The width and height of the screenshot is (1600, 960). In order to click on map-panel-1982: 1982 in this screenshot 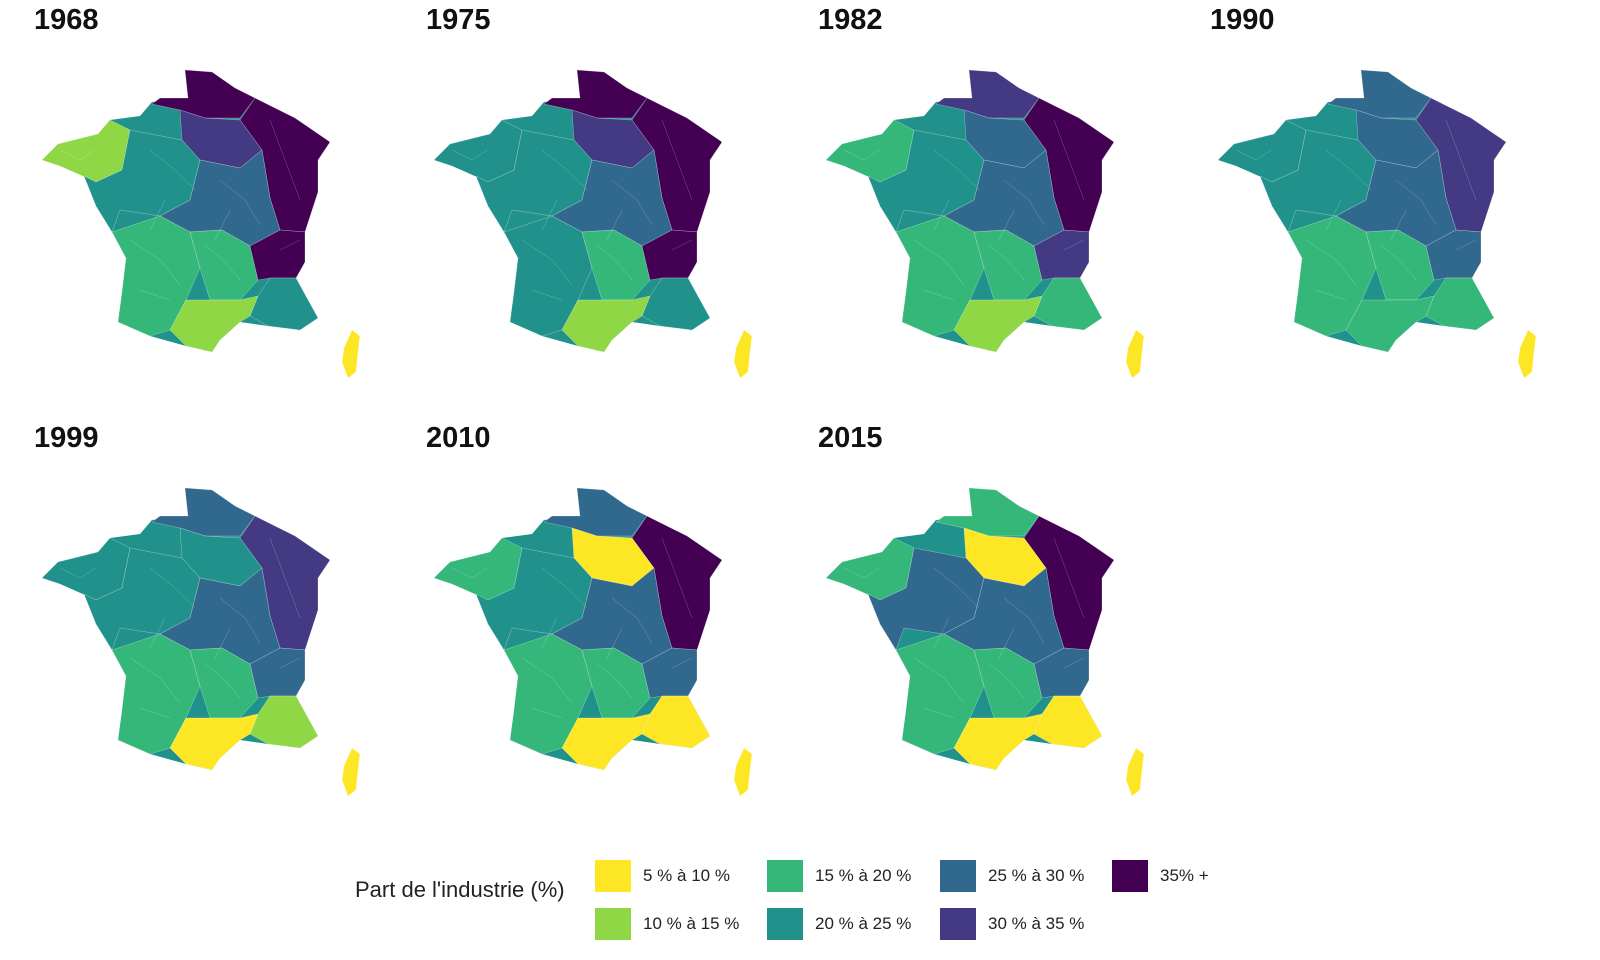, I will do `click(979, 200)`.